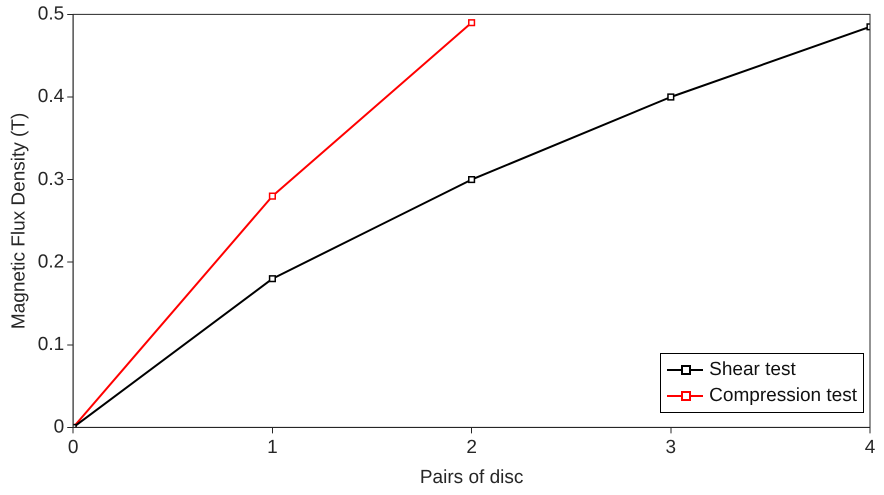 The width and height of the screenshot is (884, 495). Describe the element at coordinates (51, 179) in the screenshot. I see `y-tick-label: 0.3` at that location.